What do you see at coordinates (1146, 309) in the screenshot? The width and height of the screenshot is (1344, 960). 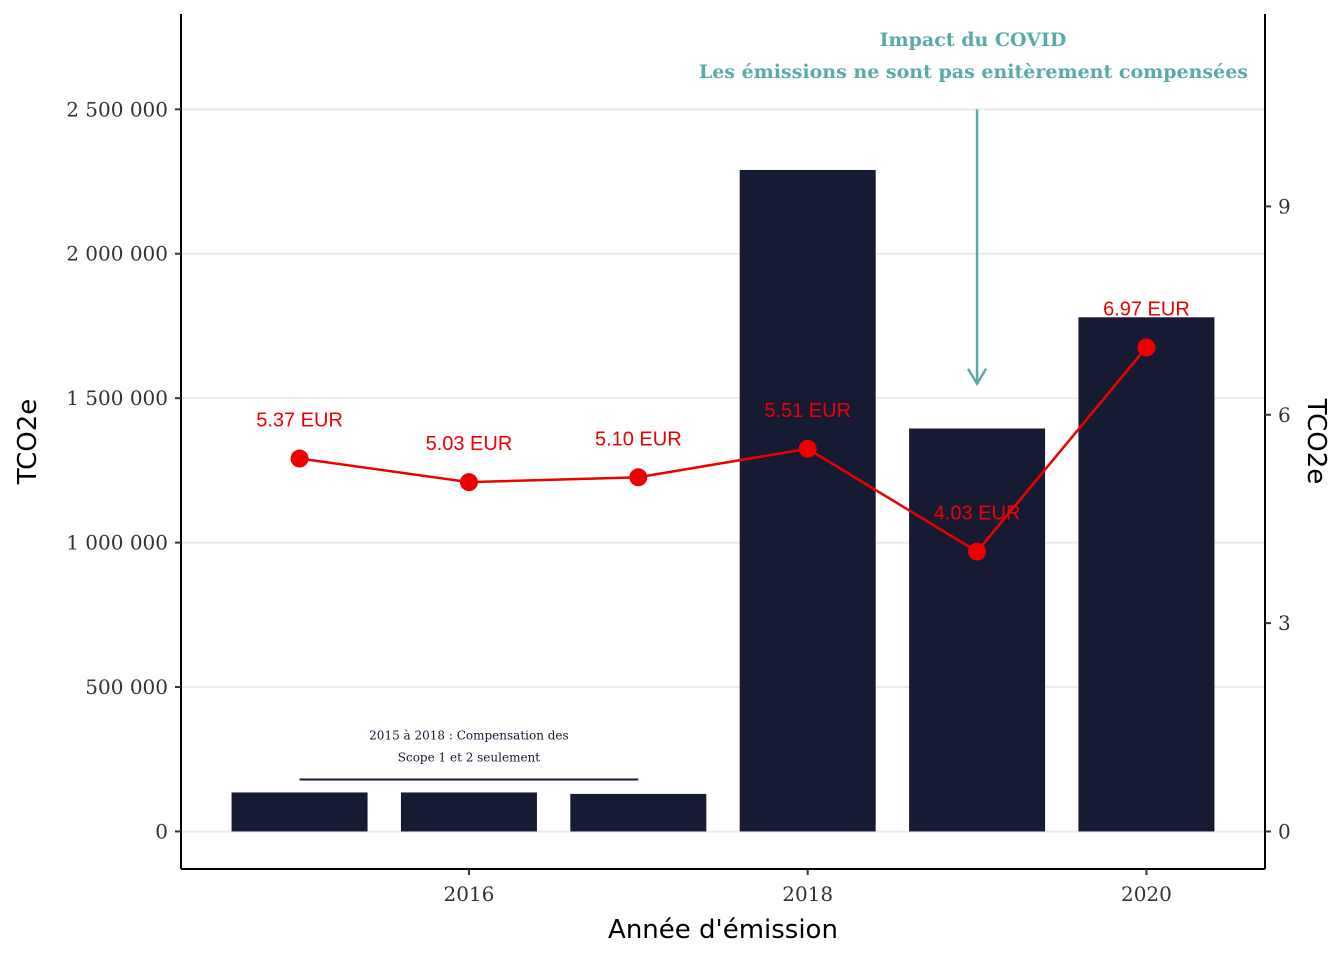 I see `price-data-label: 6.97 EUR` at bounding box center [1146, 309].